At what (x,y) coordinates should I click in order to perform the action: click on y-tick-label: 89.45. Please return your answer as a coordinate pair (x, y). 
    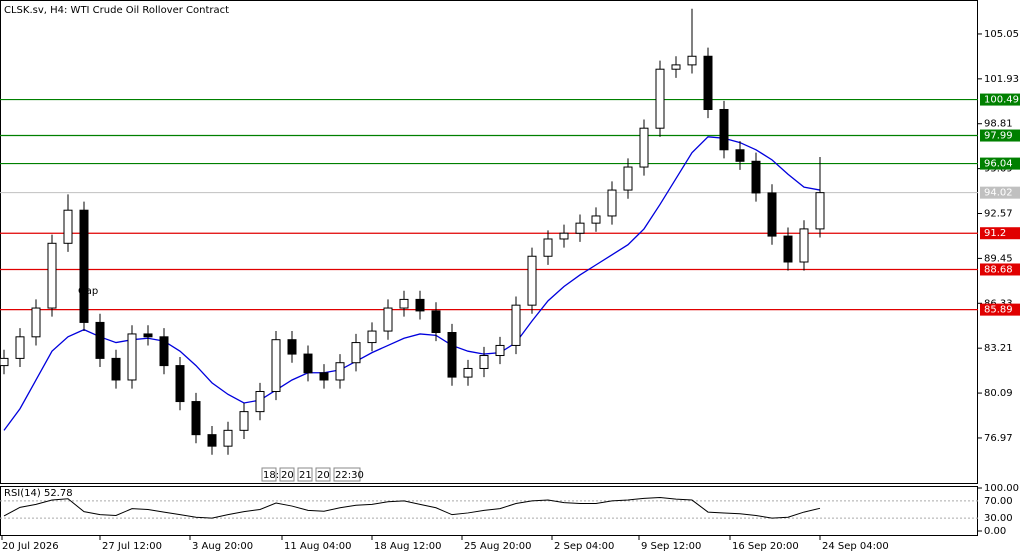
    Looking at the image, I should click on (998, 258).